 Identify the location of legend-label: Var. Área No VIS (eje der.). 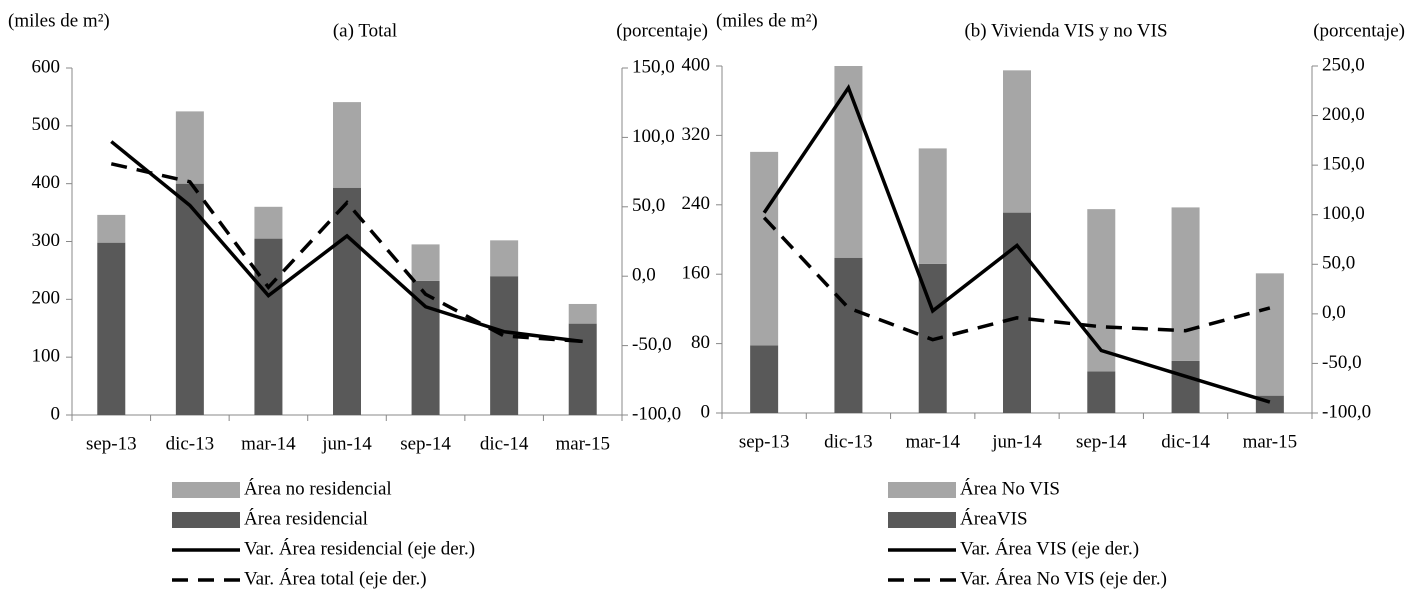
(1063, 578).